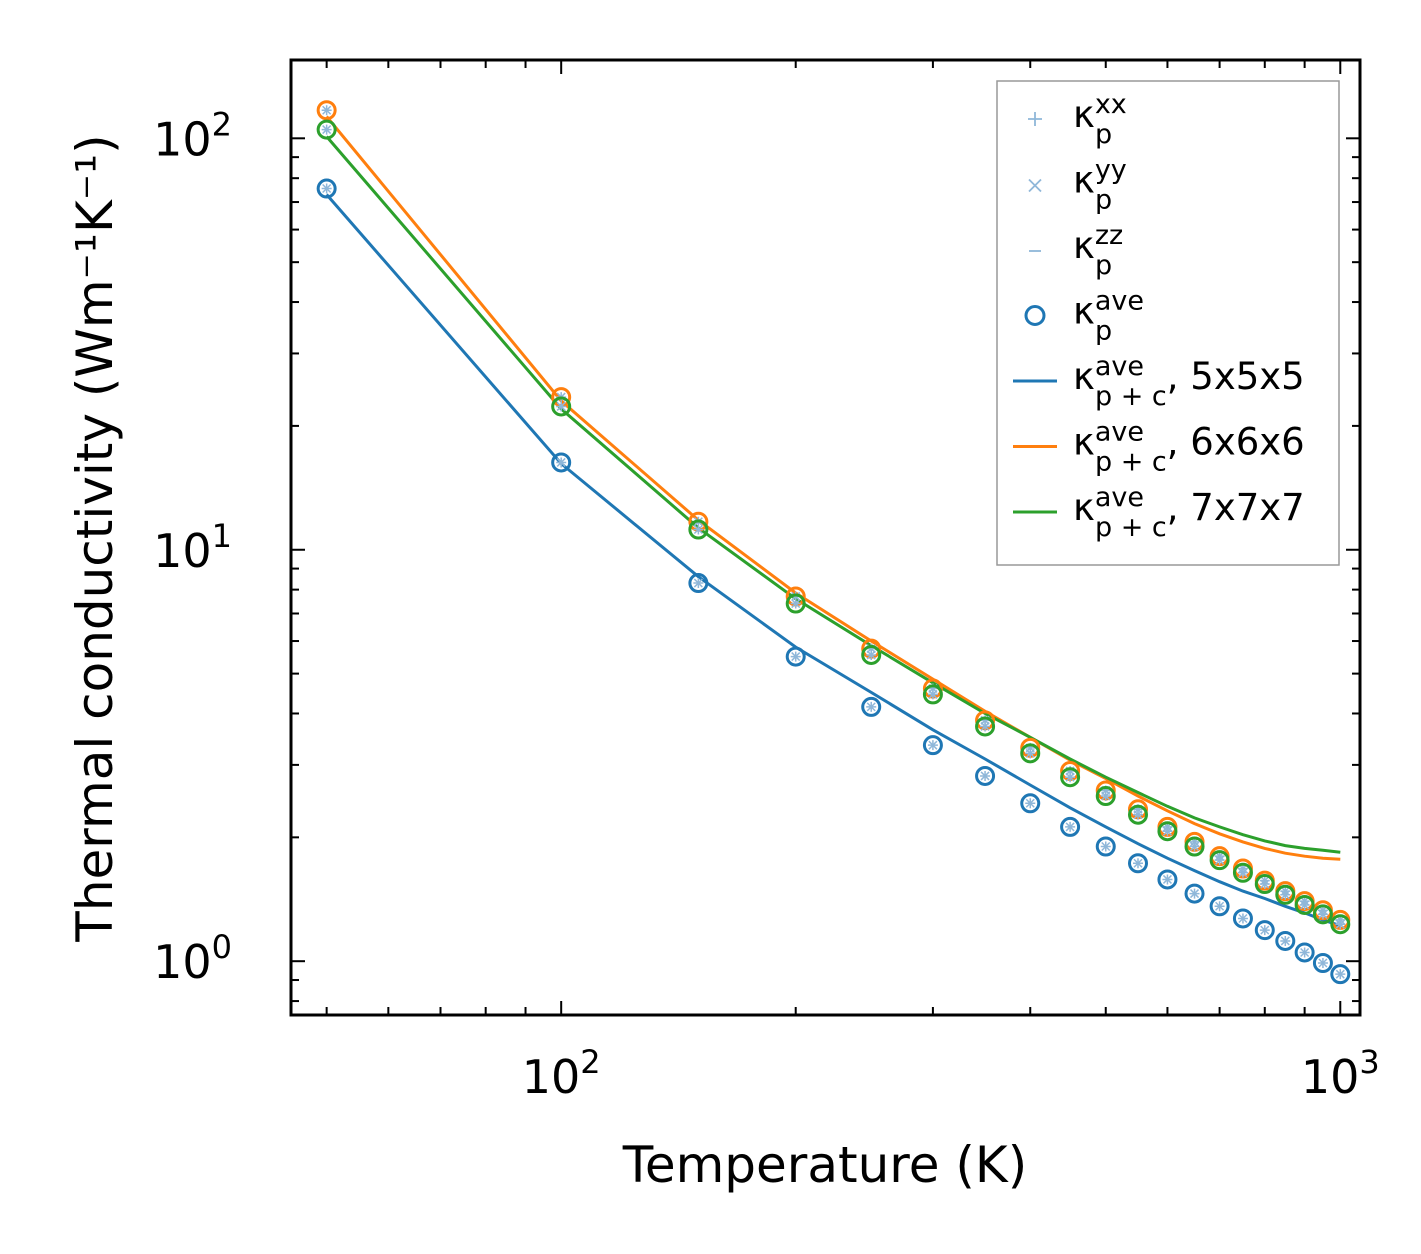 The image size is (1421, 1254). Describe the element at coordinates (1035, 185) in the screenshot. I see `legend-cross-icon` at that location.